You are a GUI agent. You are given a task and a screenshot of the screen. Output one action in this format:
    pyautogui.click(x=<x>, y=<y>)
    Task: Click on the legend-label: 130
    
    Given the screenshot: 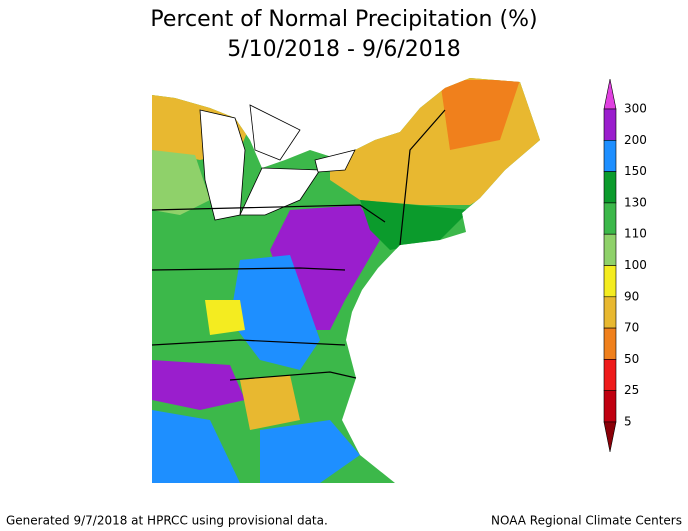 What is the action you would take?
    pyautogui.click(x=635, y=202)
    